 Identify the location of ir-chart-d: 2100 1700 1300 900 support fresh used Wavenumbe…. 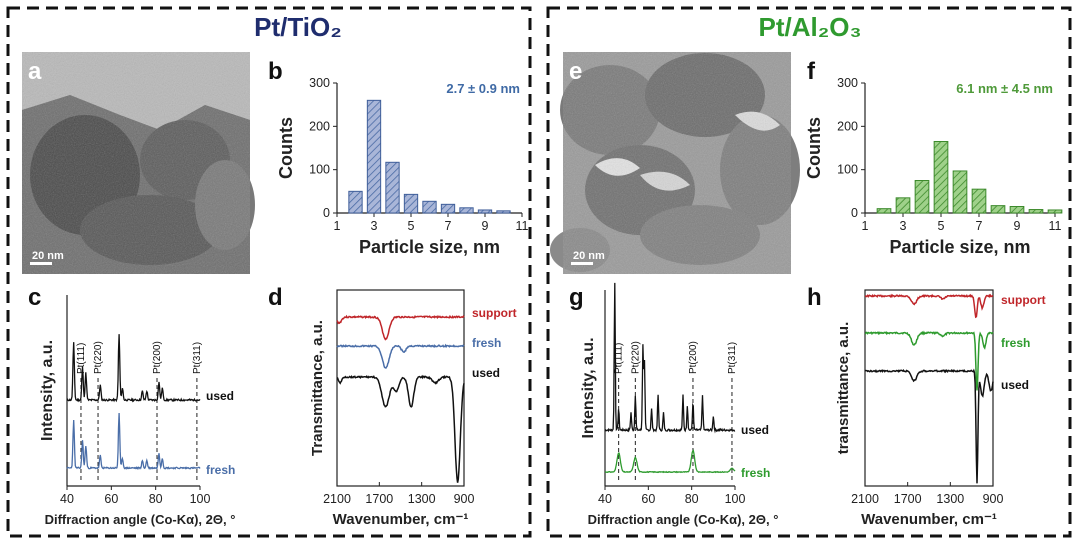
(413, 408).